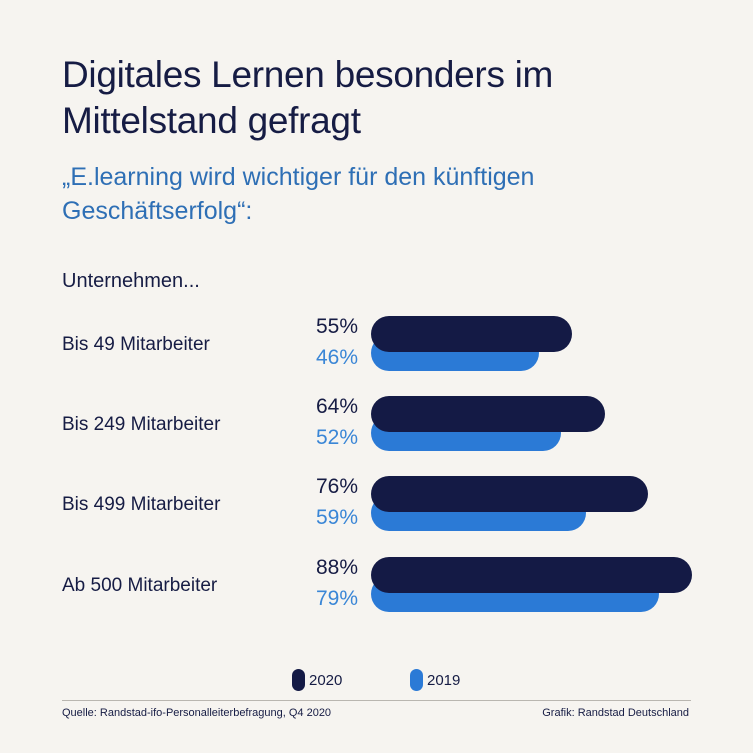 The height and width of the screenshot is (753, 753). I want to click on value-label-2020-bis-249-mitarbeiter: 64%, so click(336, 406).